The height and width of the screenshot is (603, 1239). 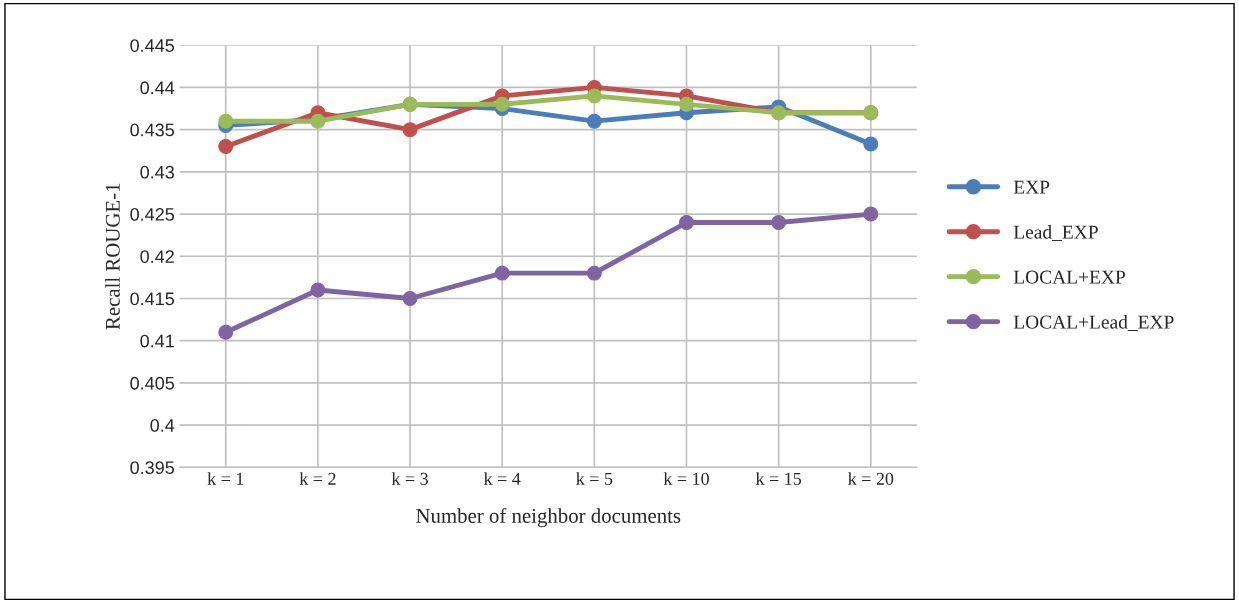 I want to click on legend-label: LOCAL+EXP, so click(x=1069, y=277).